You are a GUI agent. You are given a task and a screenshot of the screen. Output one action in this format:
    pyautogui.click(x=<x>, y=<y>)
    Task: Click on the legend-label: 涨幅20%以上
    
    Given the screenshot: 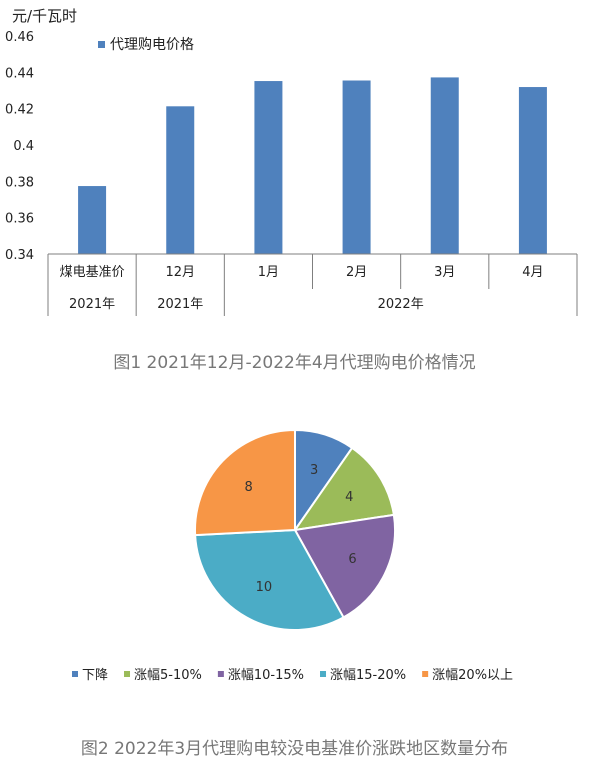 What is the action you would take?
    pyautogui.click(x=472, y=675)
    